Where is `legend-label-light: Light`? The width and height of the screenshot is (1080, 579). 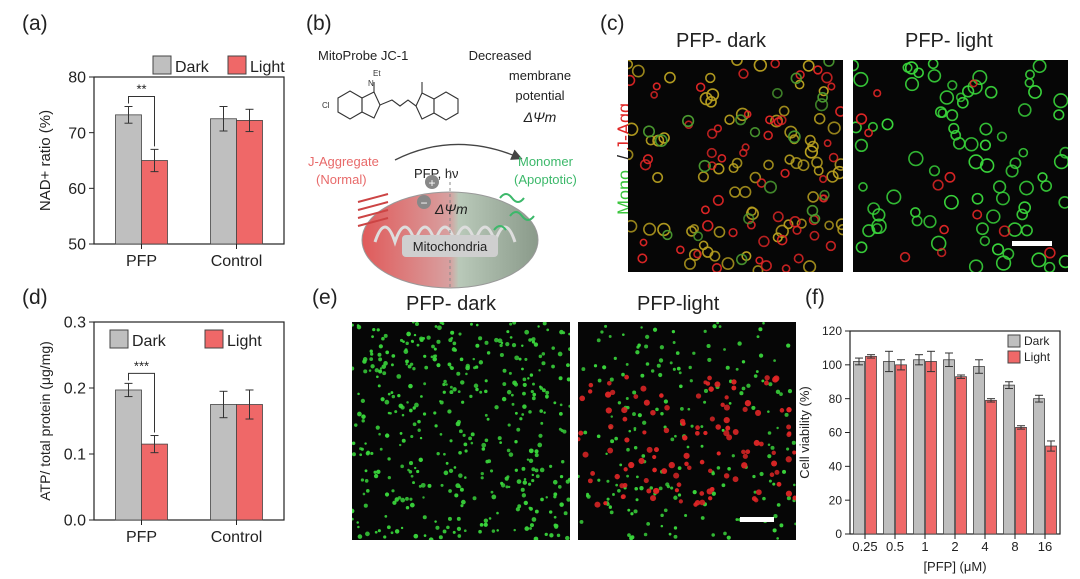 legend-label-light: Light is located at coordinates (1037, 357).